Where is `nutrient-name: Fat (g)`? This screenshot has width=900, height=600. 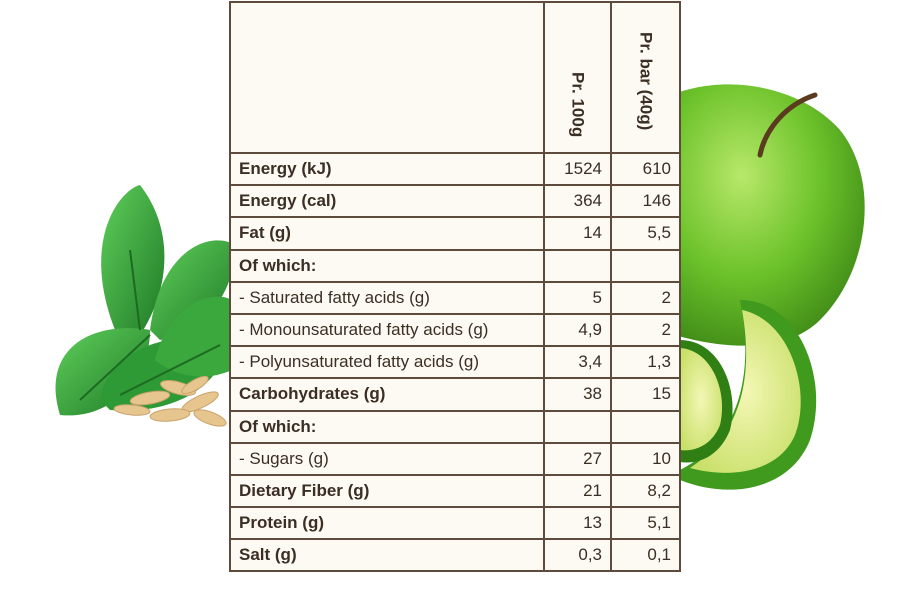 nutrient-name: Fat (g) is located at coordinates (387, 233).